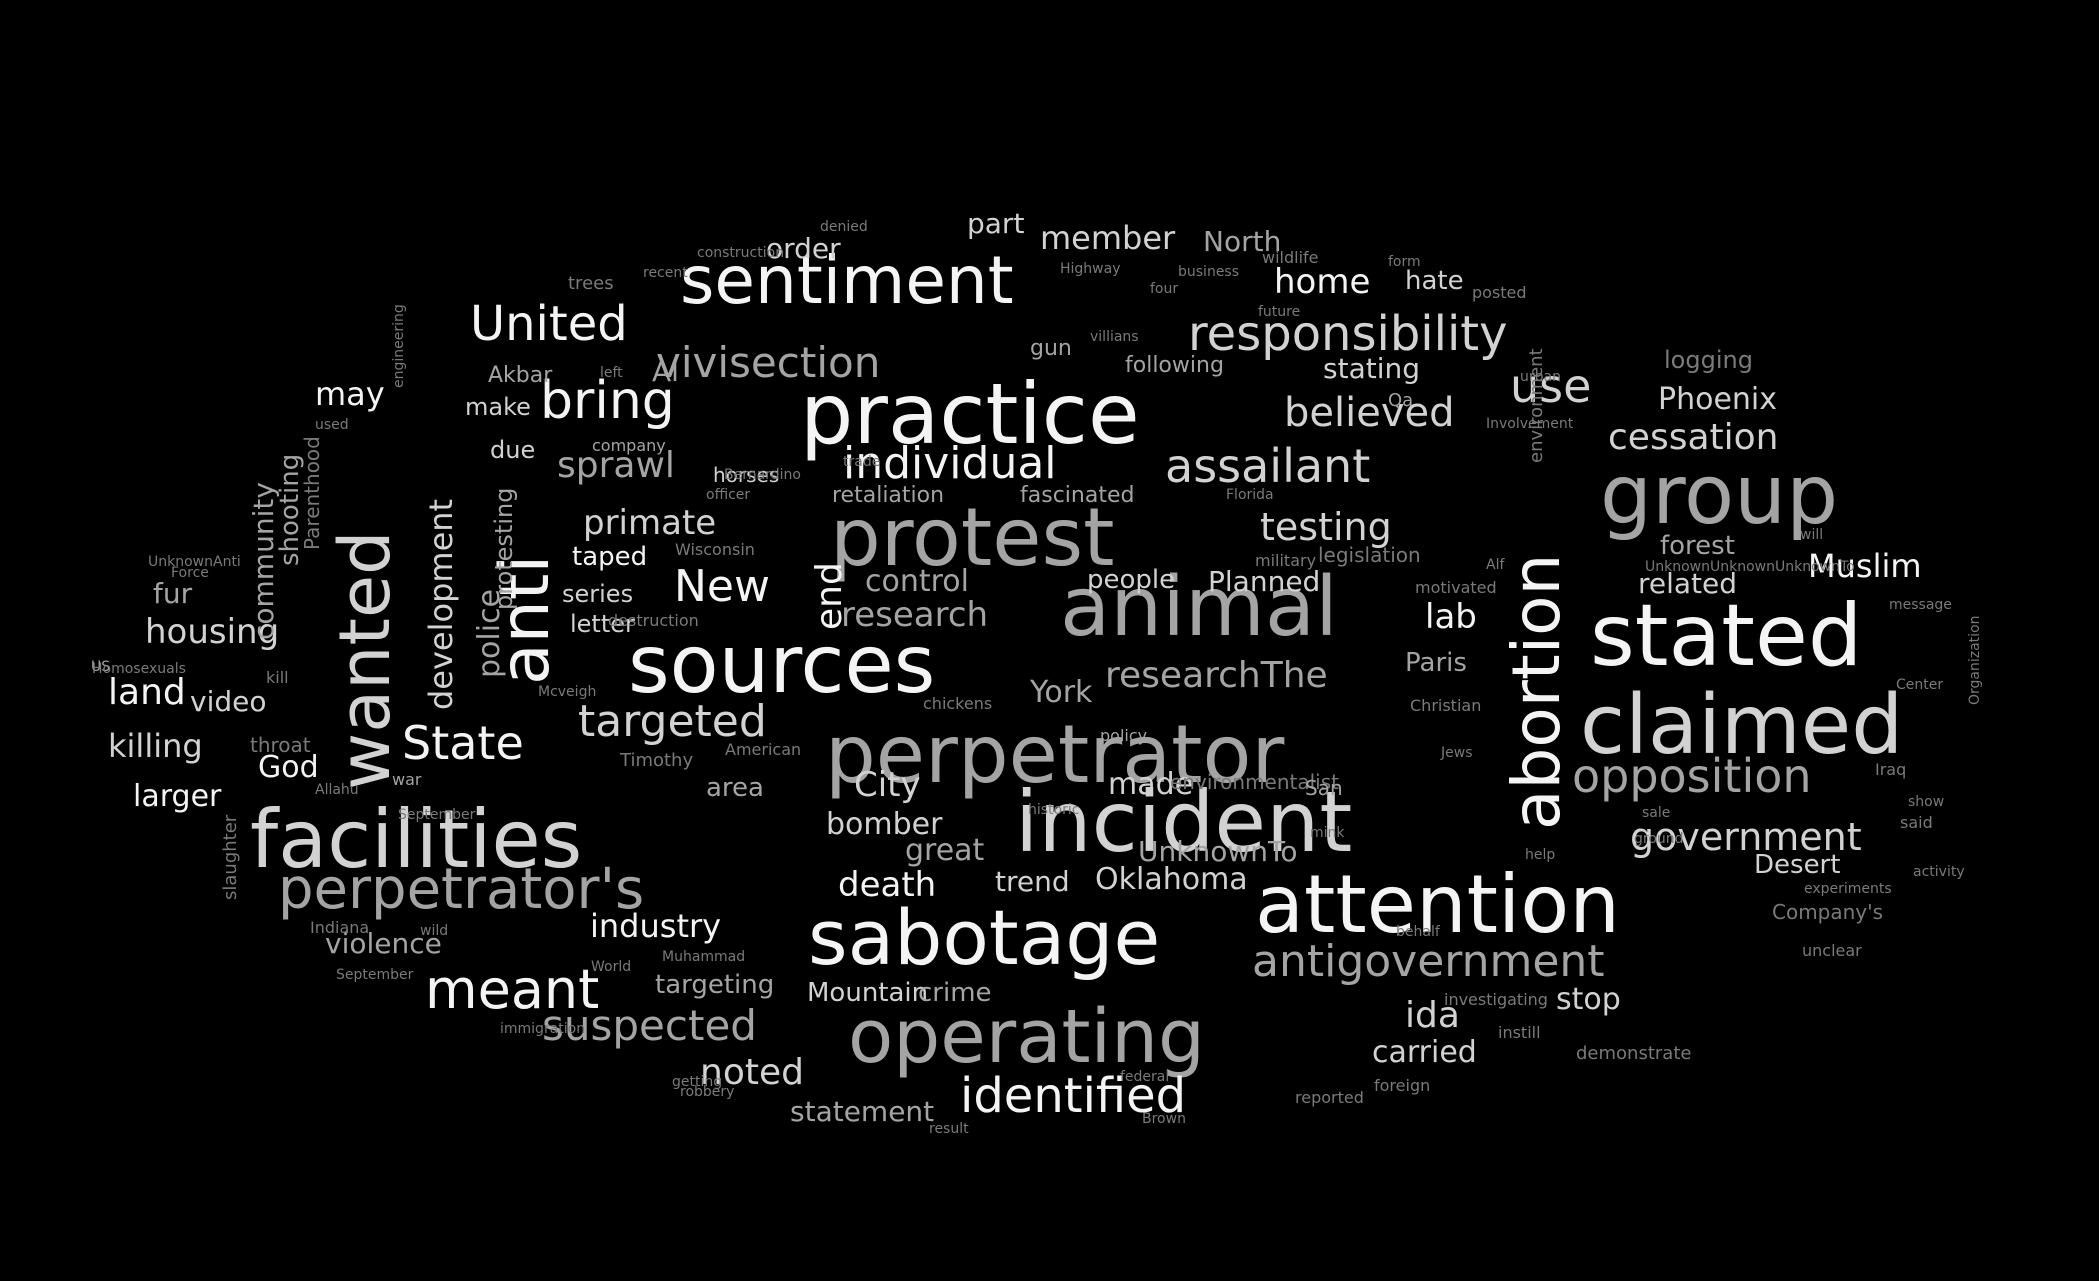  I want to click on cloud-word: instill, so click(1519, 1032).